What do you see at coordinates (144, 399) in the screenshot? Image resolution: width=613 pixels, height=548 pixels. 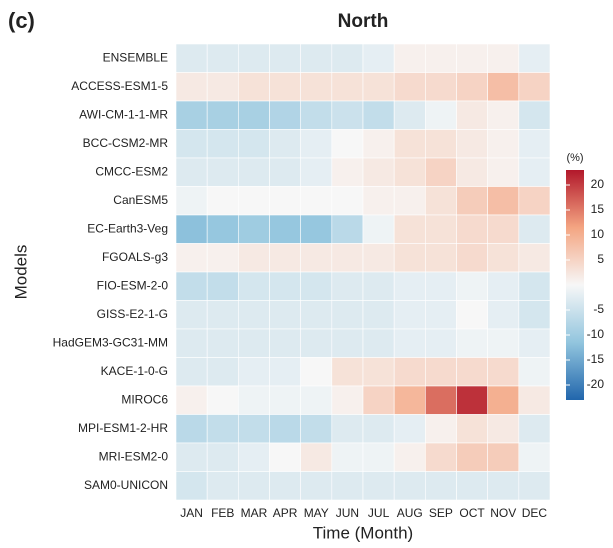 I see `y-tick-label: MIROC6` at bounding box center [144, 399].